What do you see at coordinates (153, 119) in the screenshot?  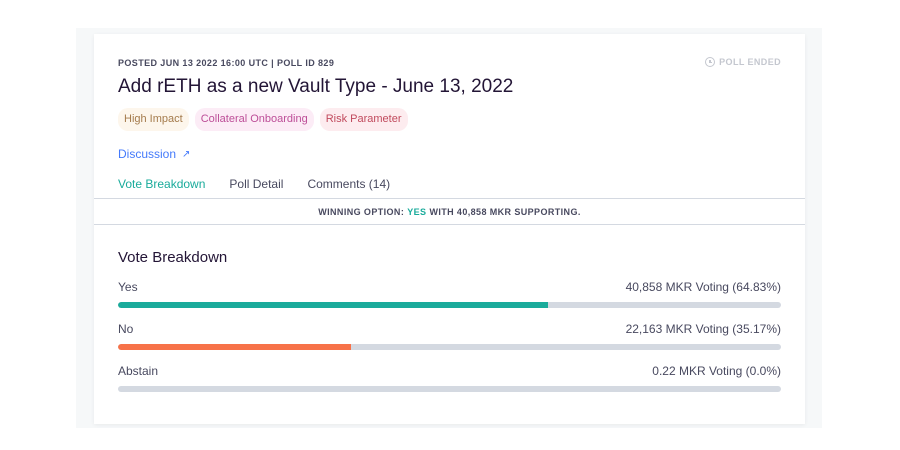 I see `tag-high-impact: High Impact` at bounding box center [153, 119].